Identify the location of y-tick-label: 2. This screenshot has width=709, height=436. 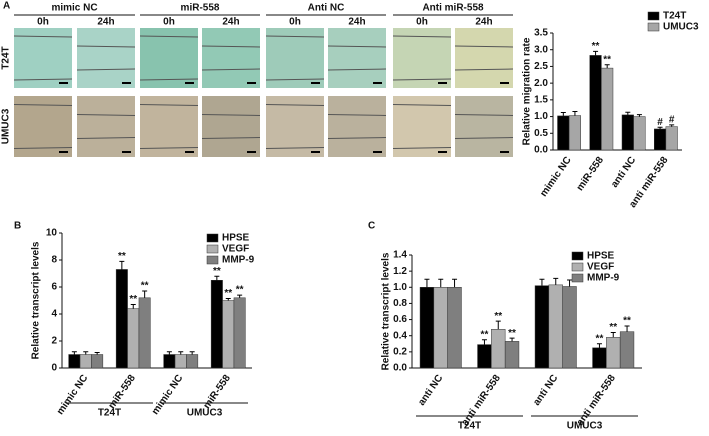
(54, 341).